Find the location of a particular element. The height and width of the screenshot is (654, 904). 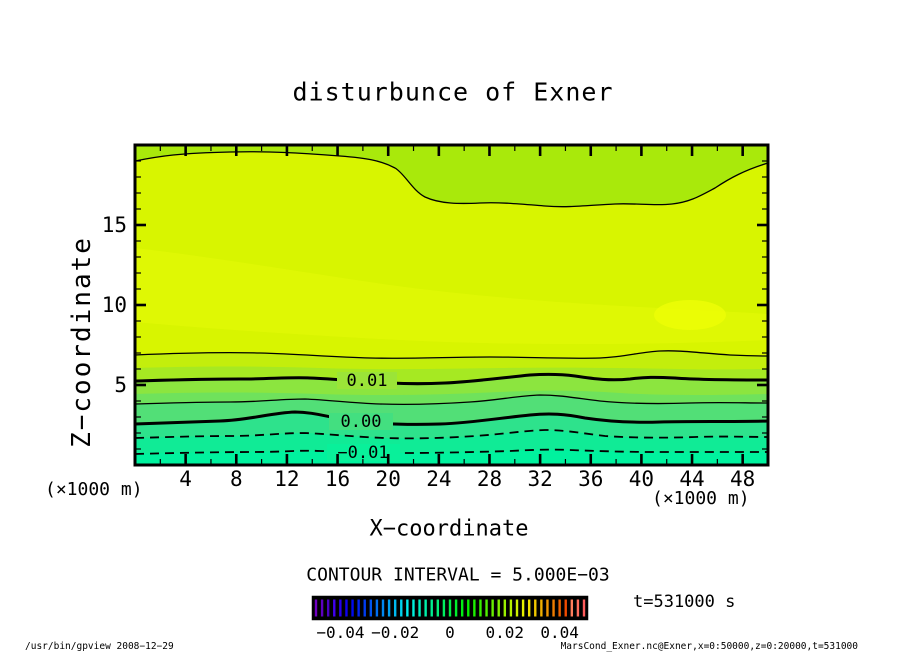

x-tick-label: 28 is located at coordinates (489, 479).